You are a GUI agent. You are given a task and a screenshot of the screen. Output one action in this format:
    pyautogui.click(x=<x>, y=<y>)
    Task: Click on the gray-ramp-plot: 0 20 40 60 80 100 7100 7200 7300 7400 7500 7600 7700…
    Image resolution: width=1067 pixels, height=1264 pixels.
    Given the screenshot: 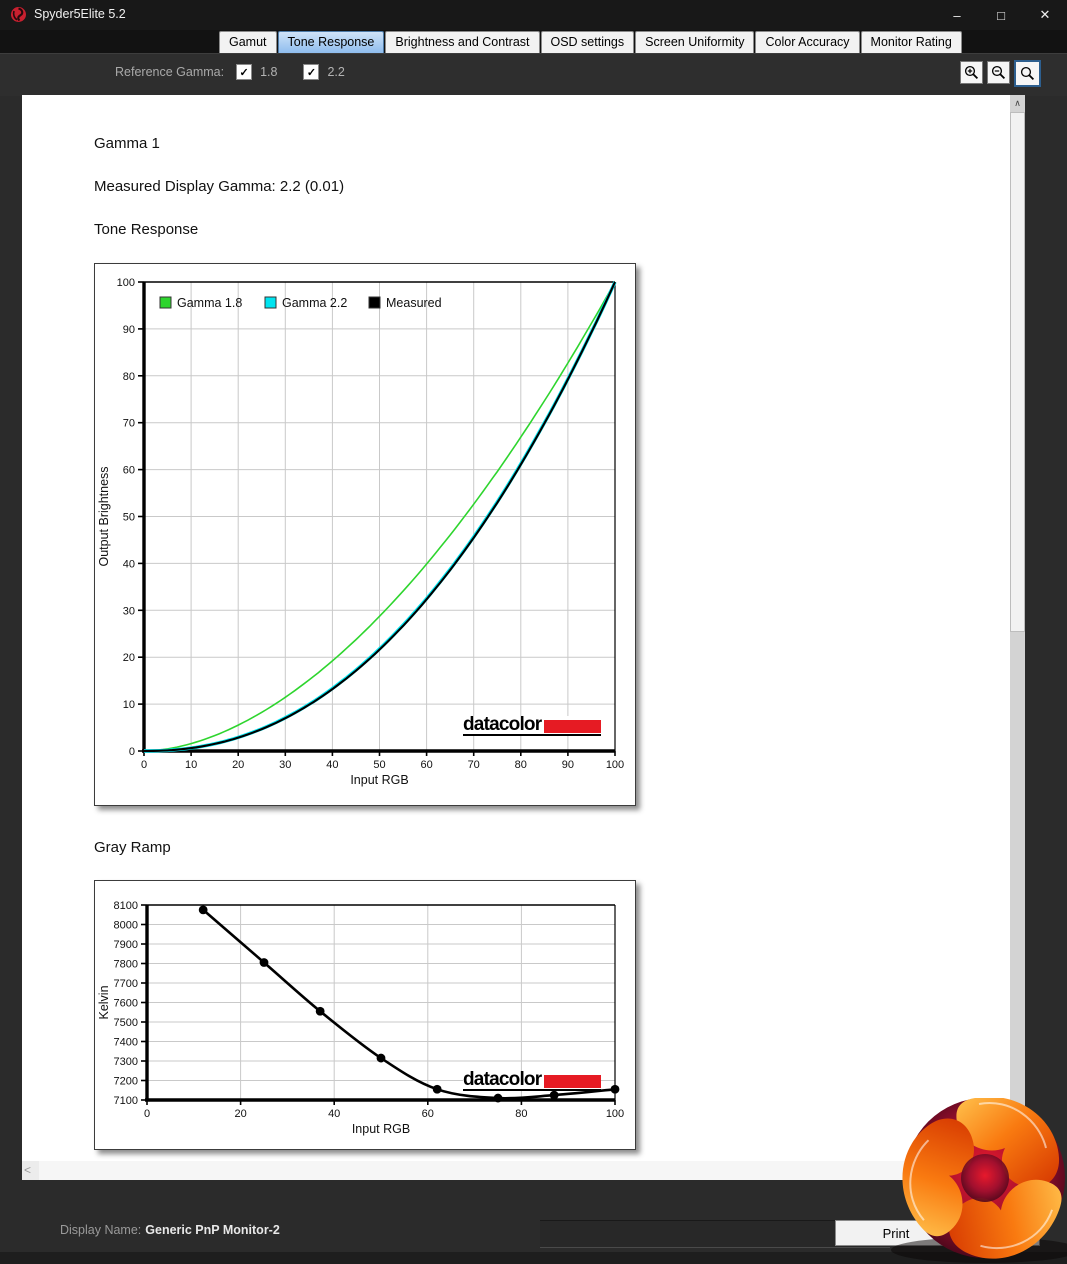 What is the action you would take?
    pyautogui.click(x=360, y=1018)
    